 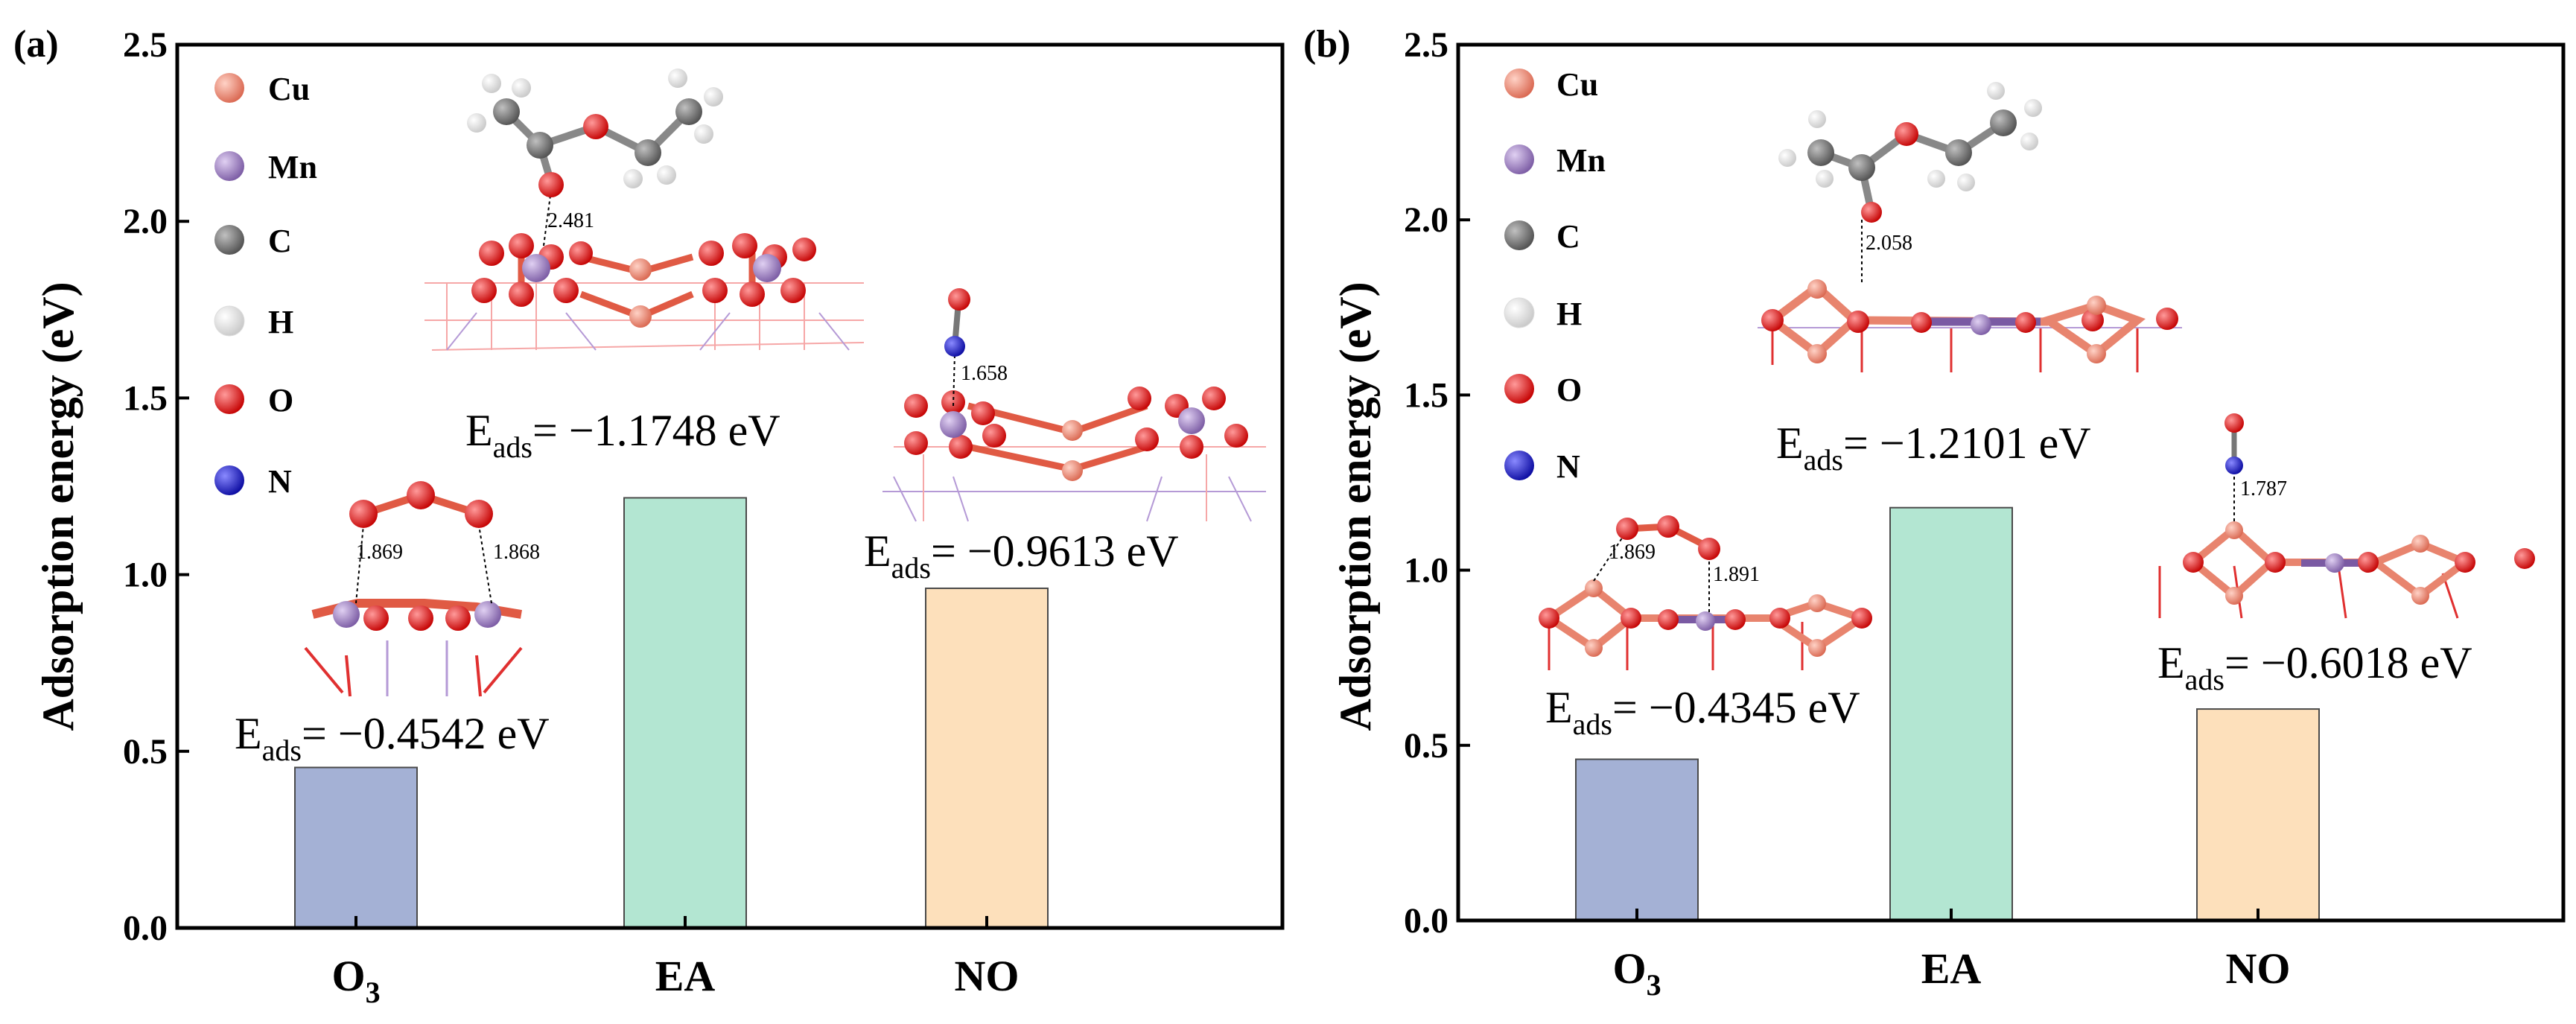 I want to click on bond-length-o3-right: 1.868, so click(x=516, y=552).